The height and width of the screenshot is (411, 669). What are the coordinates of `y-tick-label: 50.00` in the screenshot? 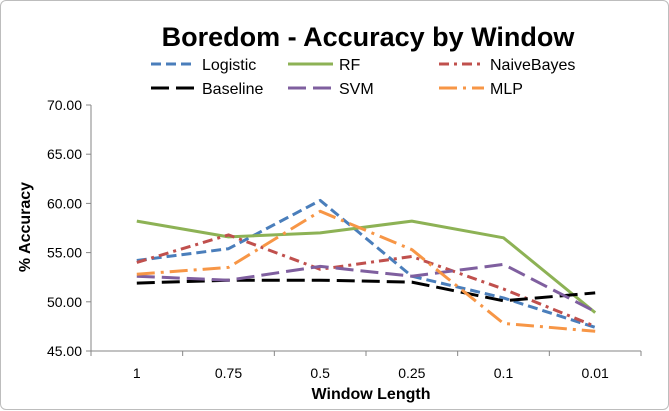 It's located at (64, 302).